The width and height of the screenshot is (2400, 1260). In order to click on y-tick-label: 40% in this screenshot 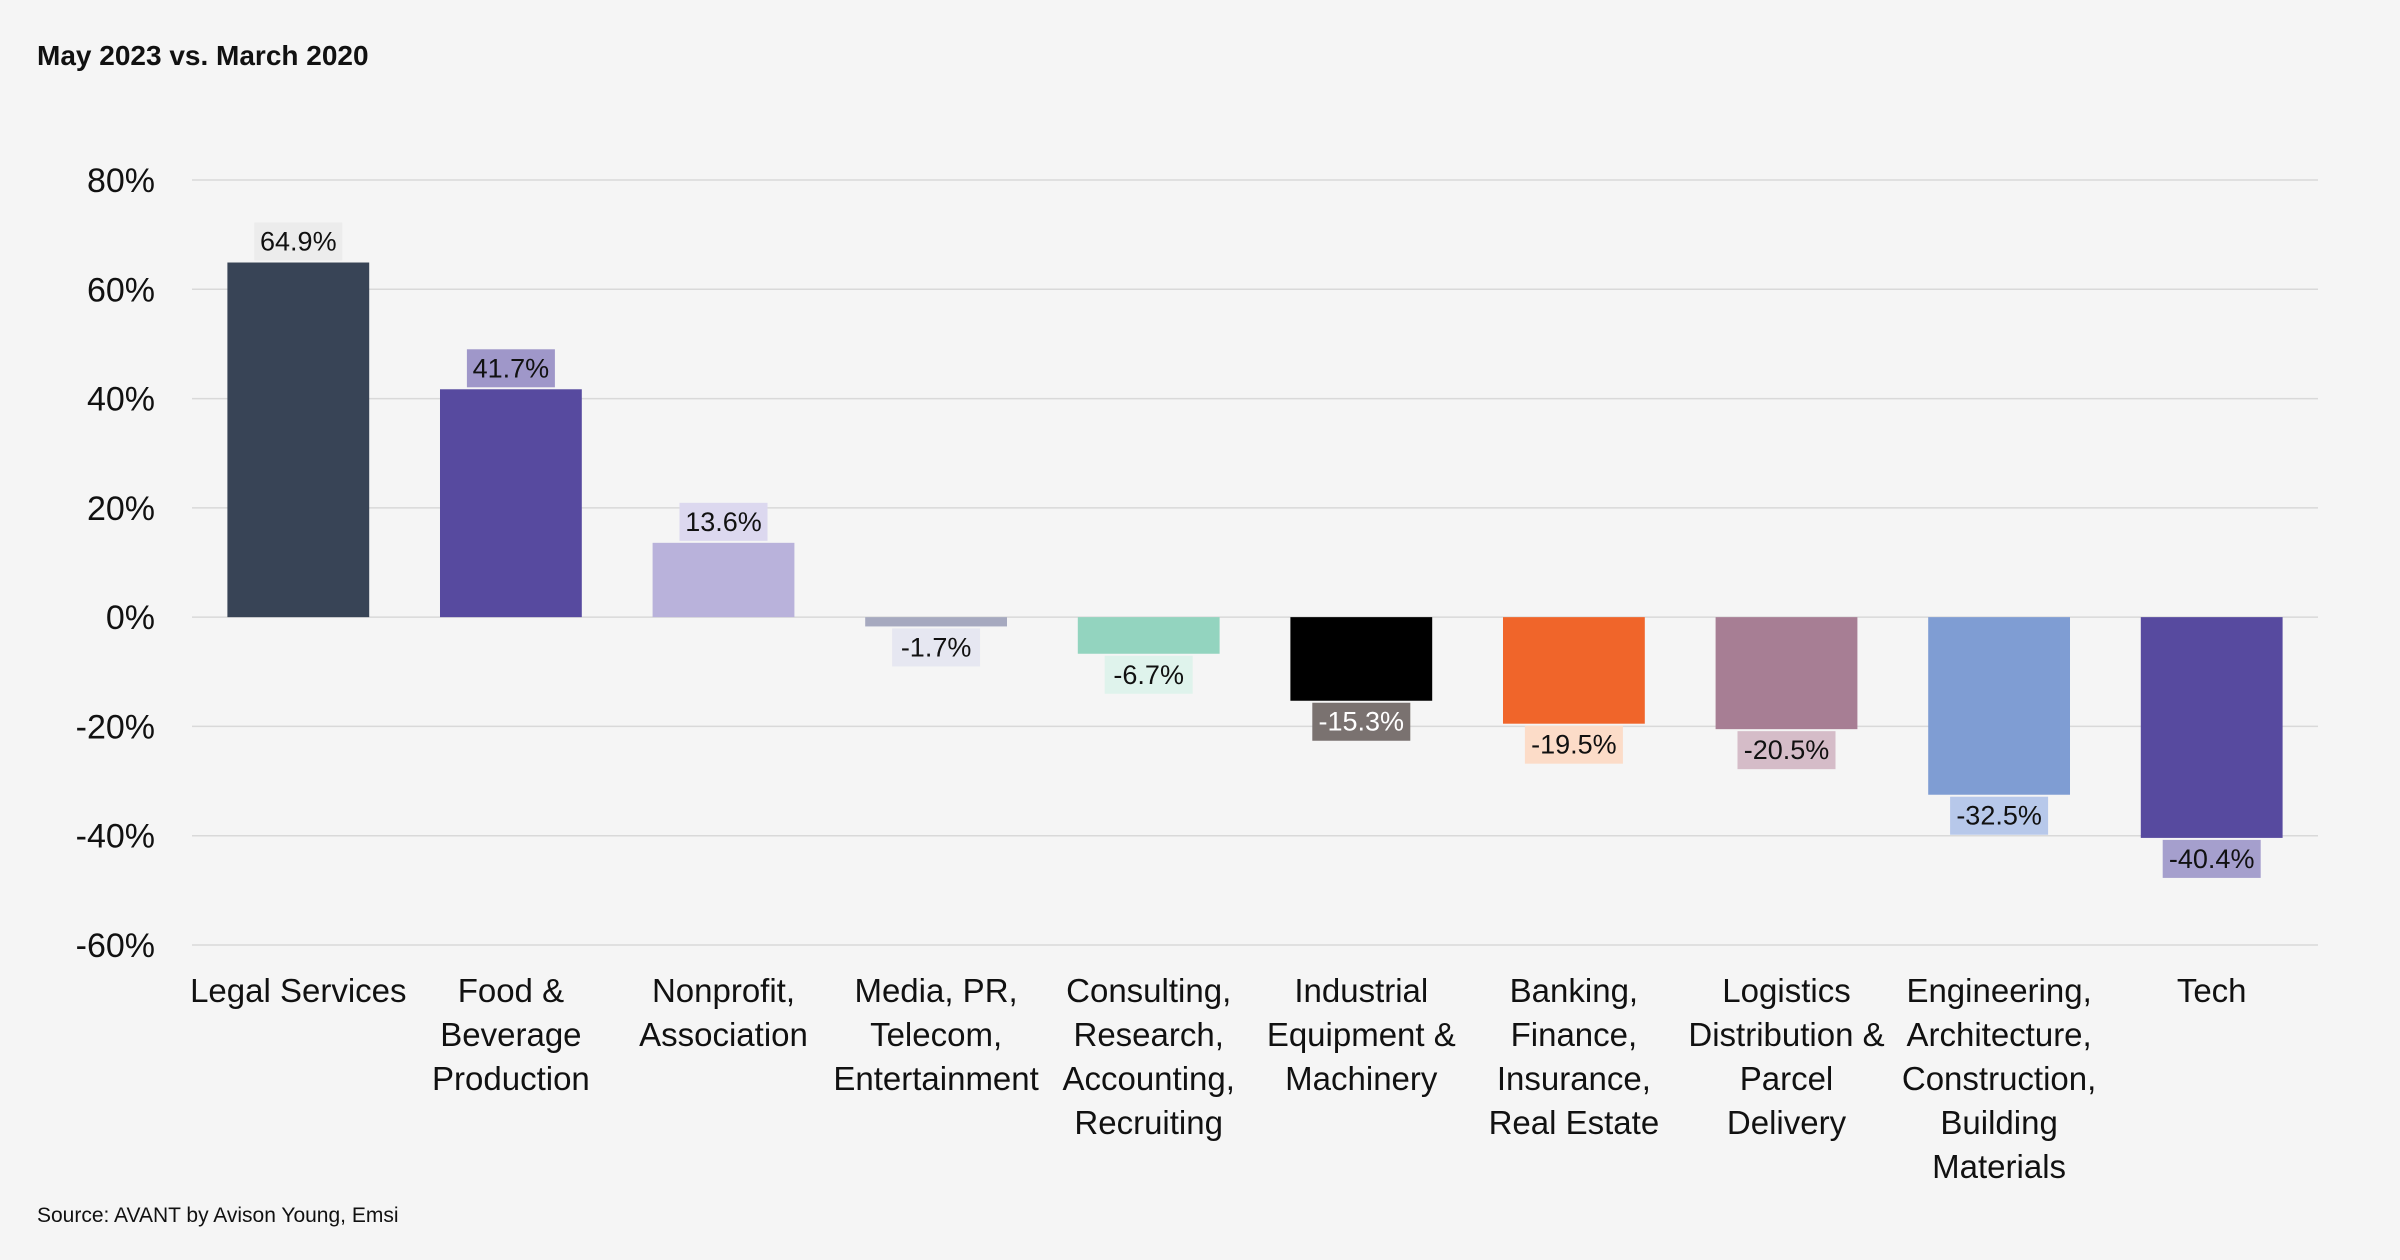, I will do `click(121, 400)`.